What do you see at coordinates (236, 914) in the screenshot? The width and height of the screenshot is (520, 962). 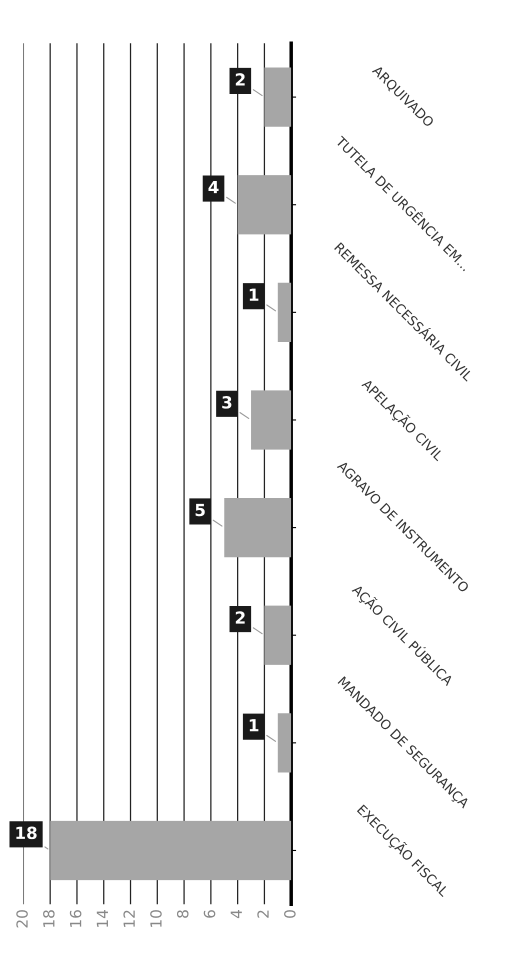 I see `x-tick-label: 4` at bounding box center [236, 914].